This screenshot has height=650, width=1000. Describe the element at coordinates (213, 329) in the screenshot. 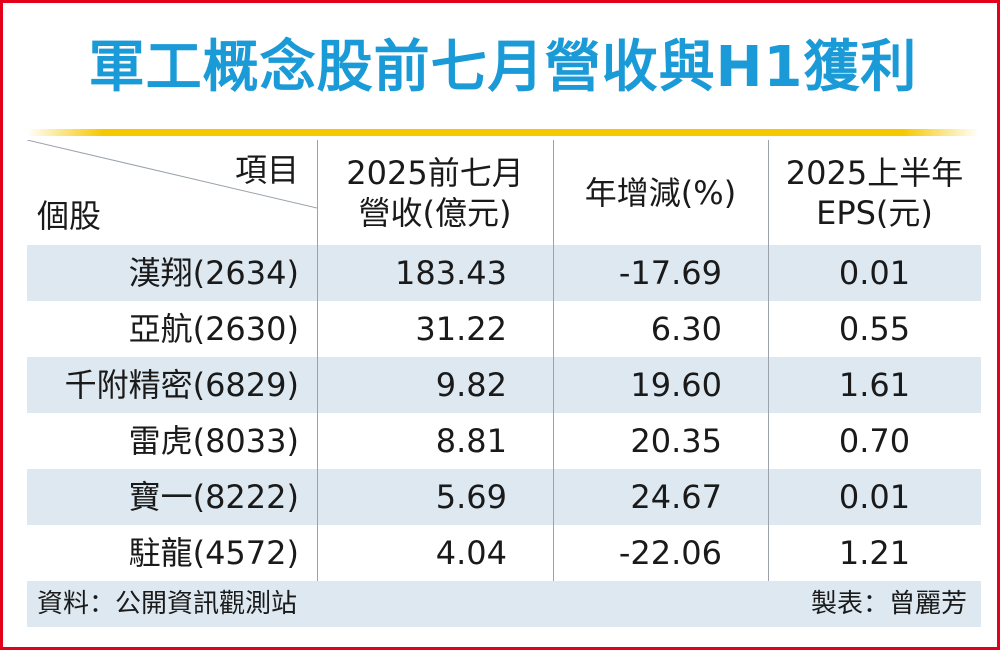

I see `stock-name: 亞航(2630)` at that location.